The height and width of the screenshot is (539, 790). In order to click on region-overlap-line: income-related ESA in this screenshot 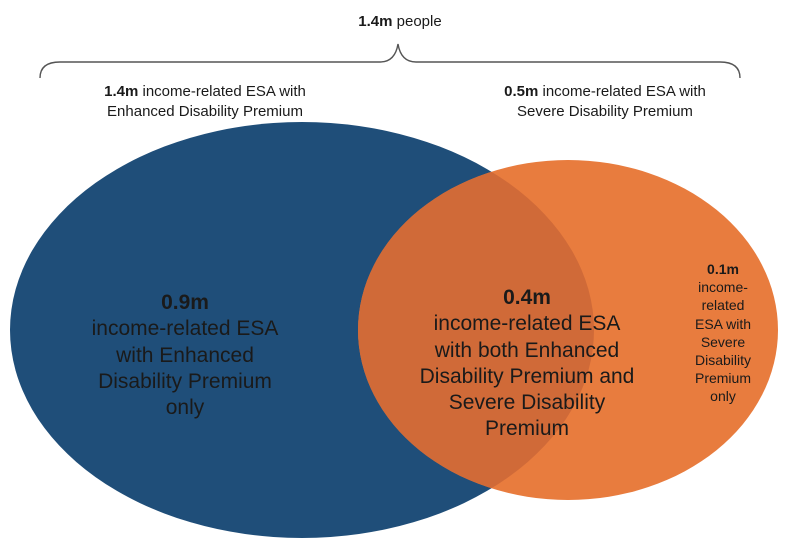, I will do `click(527, 324)`.